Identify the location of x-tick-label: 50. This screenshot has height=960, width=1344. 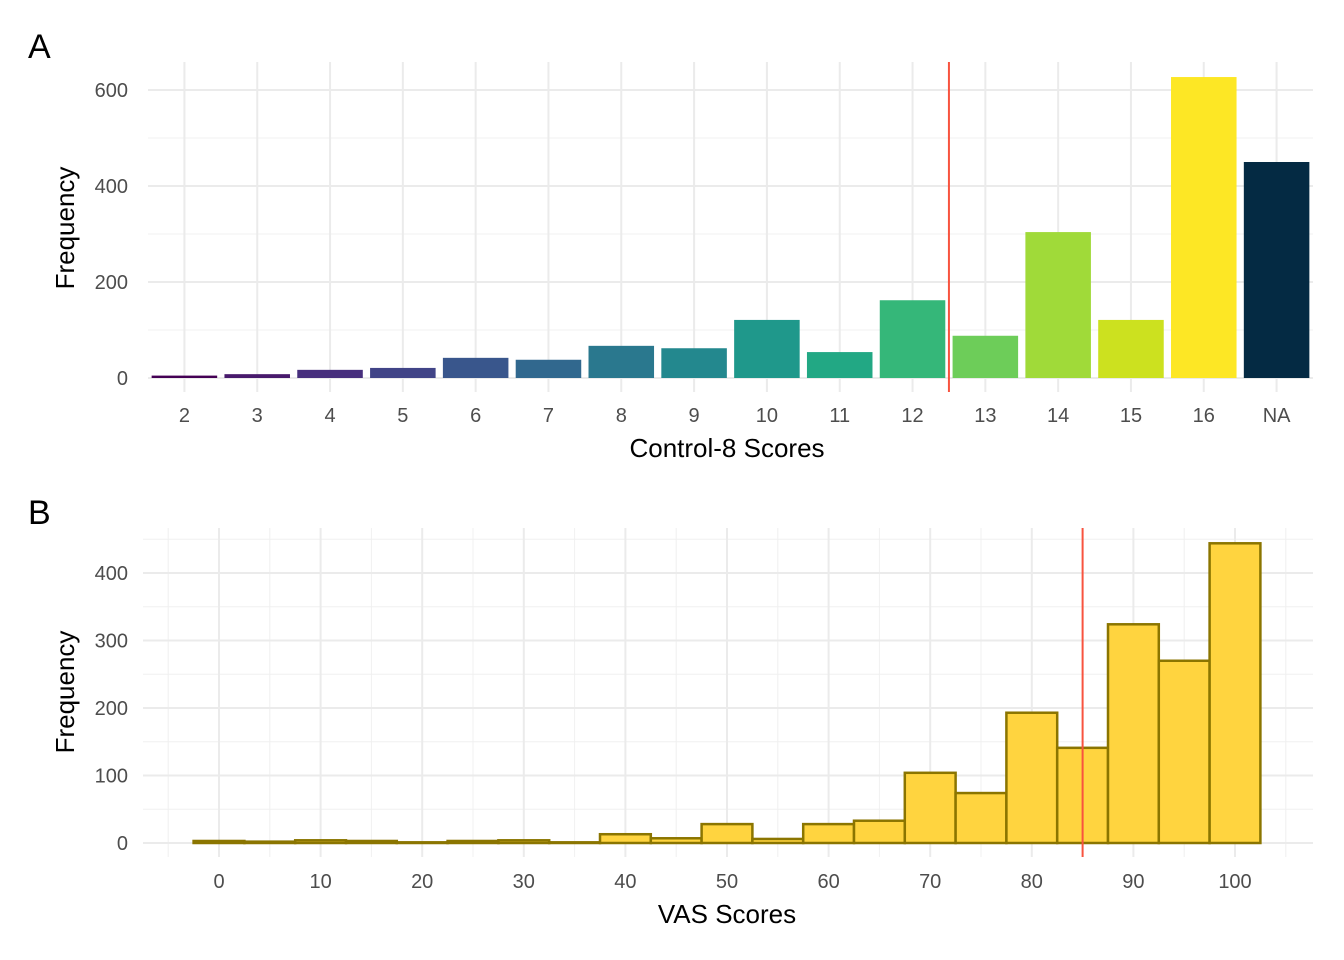
(727, 882).